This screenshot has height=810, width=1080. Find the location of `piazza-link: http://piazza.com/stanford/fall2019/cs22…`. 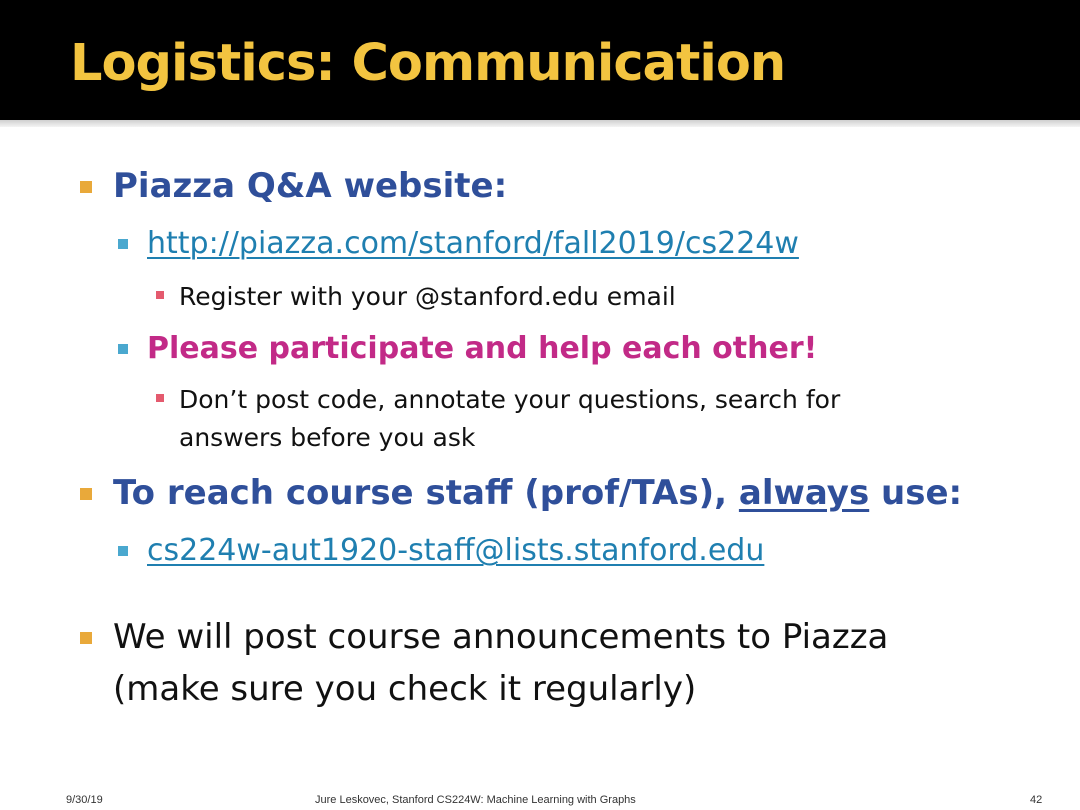

piazza-link: http://piazza.com/stanford/fall2019/cs22… is located at coordinates (473, 243).